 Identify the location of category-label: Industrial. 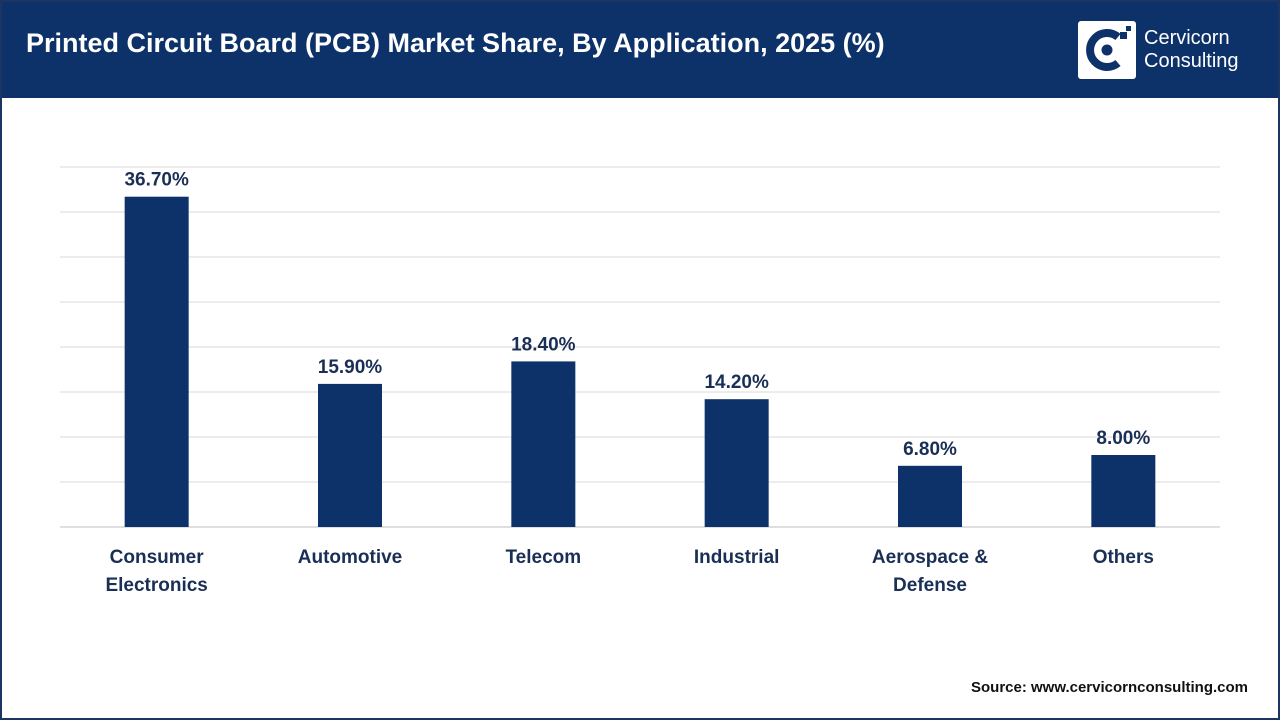
(737, 557).